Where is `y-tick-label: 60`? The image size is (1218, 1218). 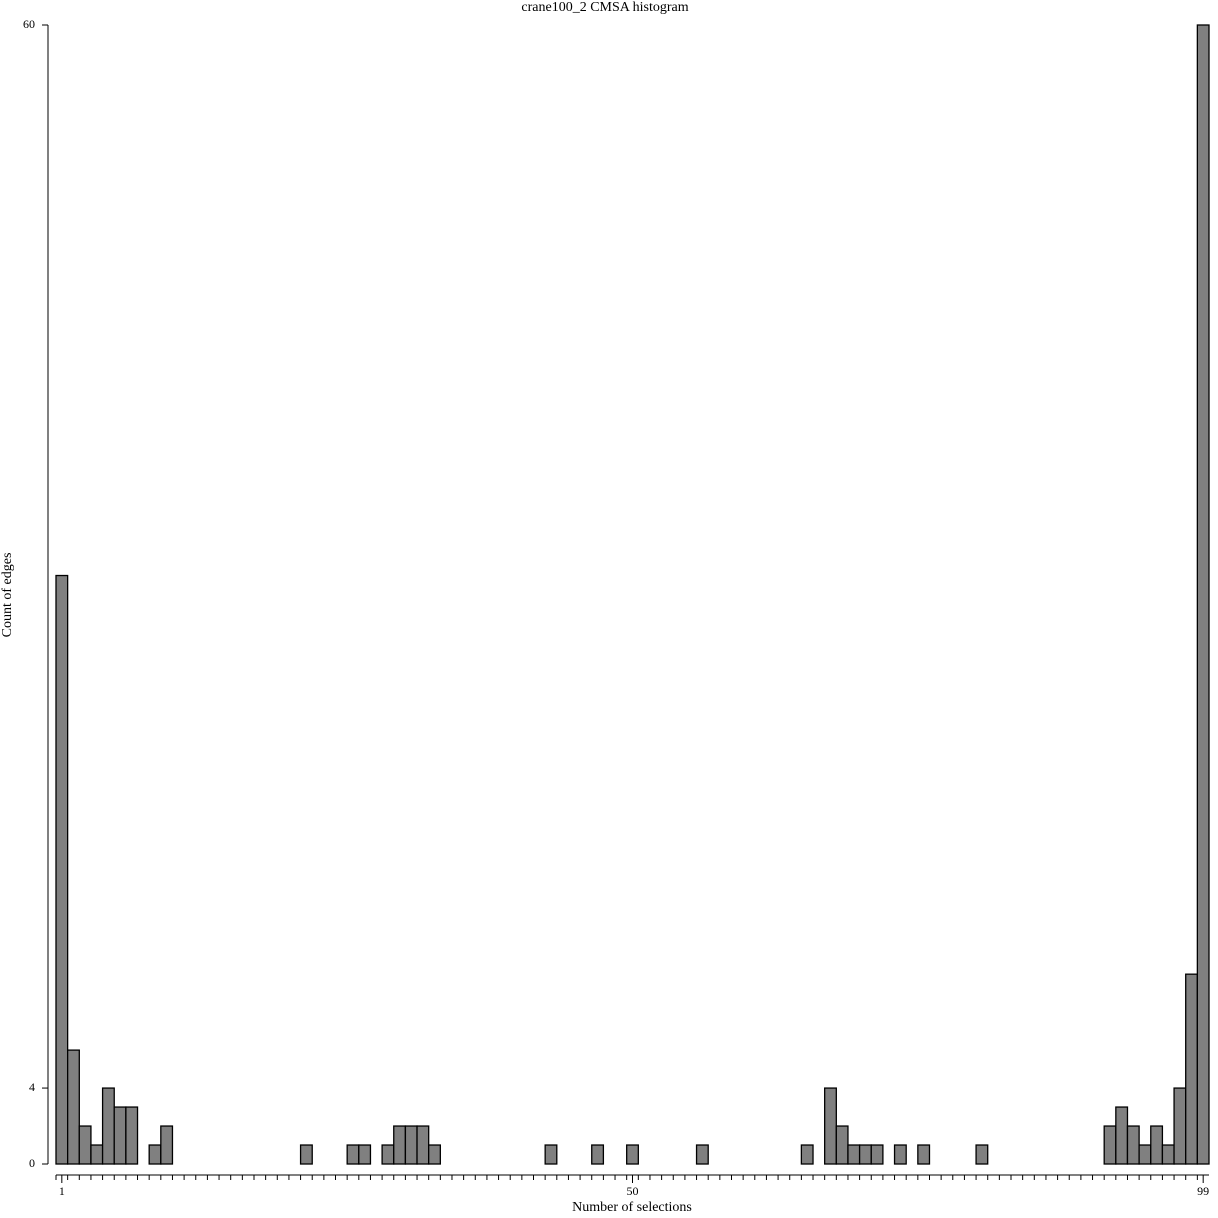 y-tick-label: 60 is located at coordinates (29, 24).